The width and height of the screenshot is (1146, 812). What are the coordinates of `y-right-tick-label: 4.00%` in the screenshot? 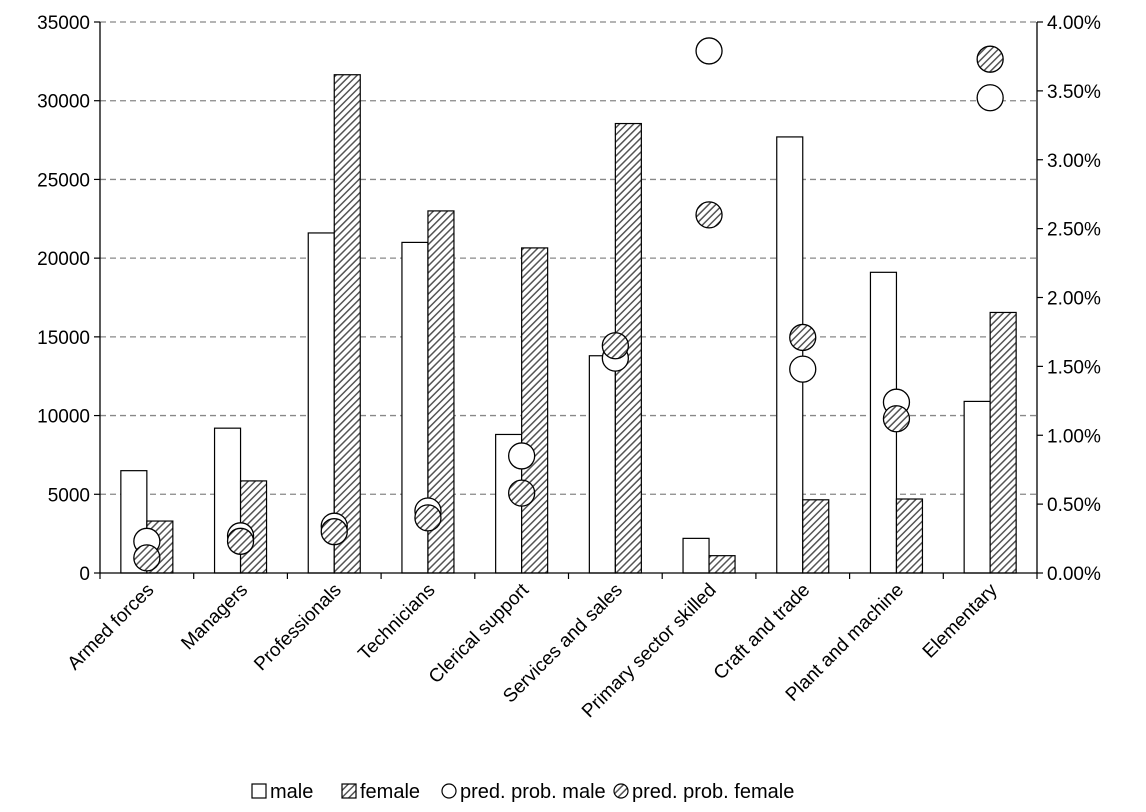 It's located at (1074, 23).